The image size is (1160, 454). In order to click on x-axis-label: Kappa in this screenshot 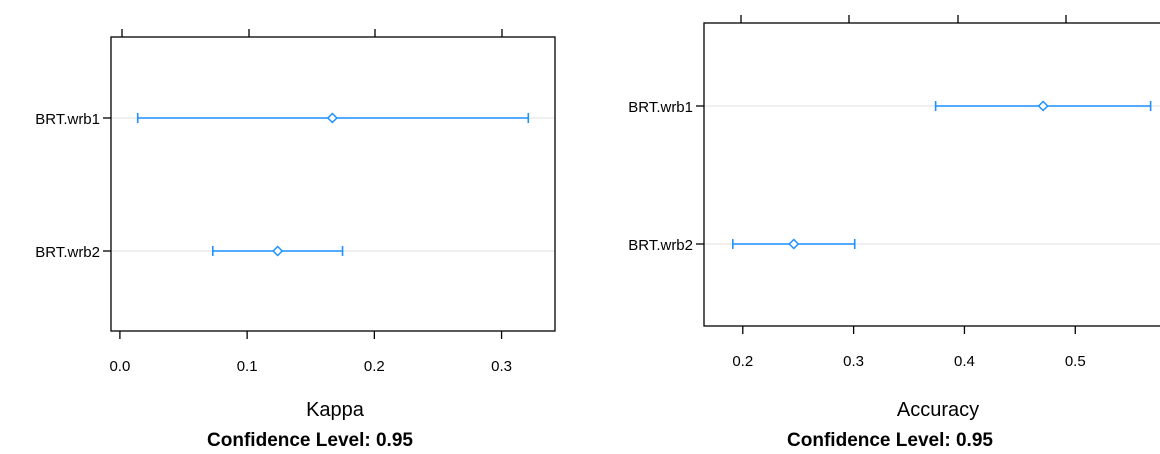, I will do `click(335, 410)`.